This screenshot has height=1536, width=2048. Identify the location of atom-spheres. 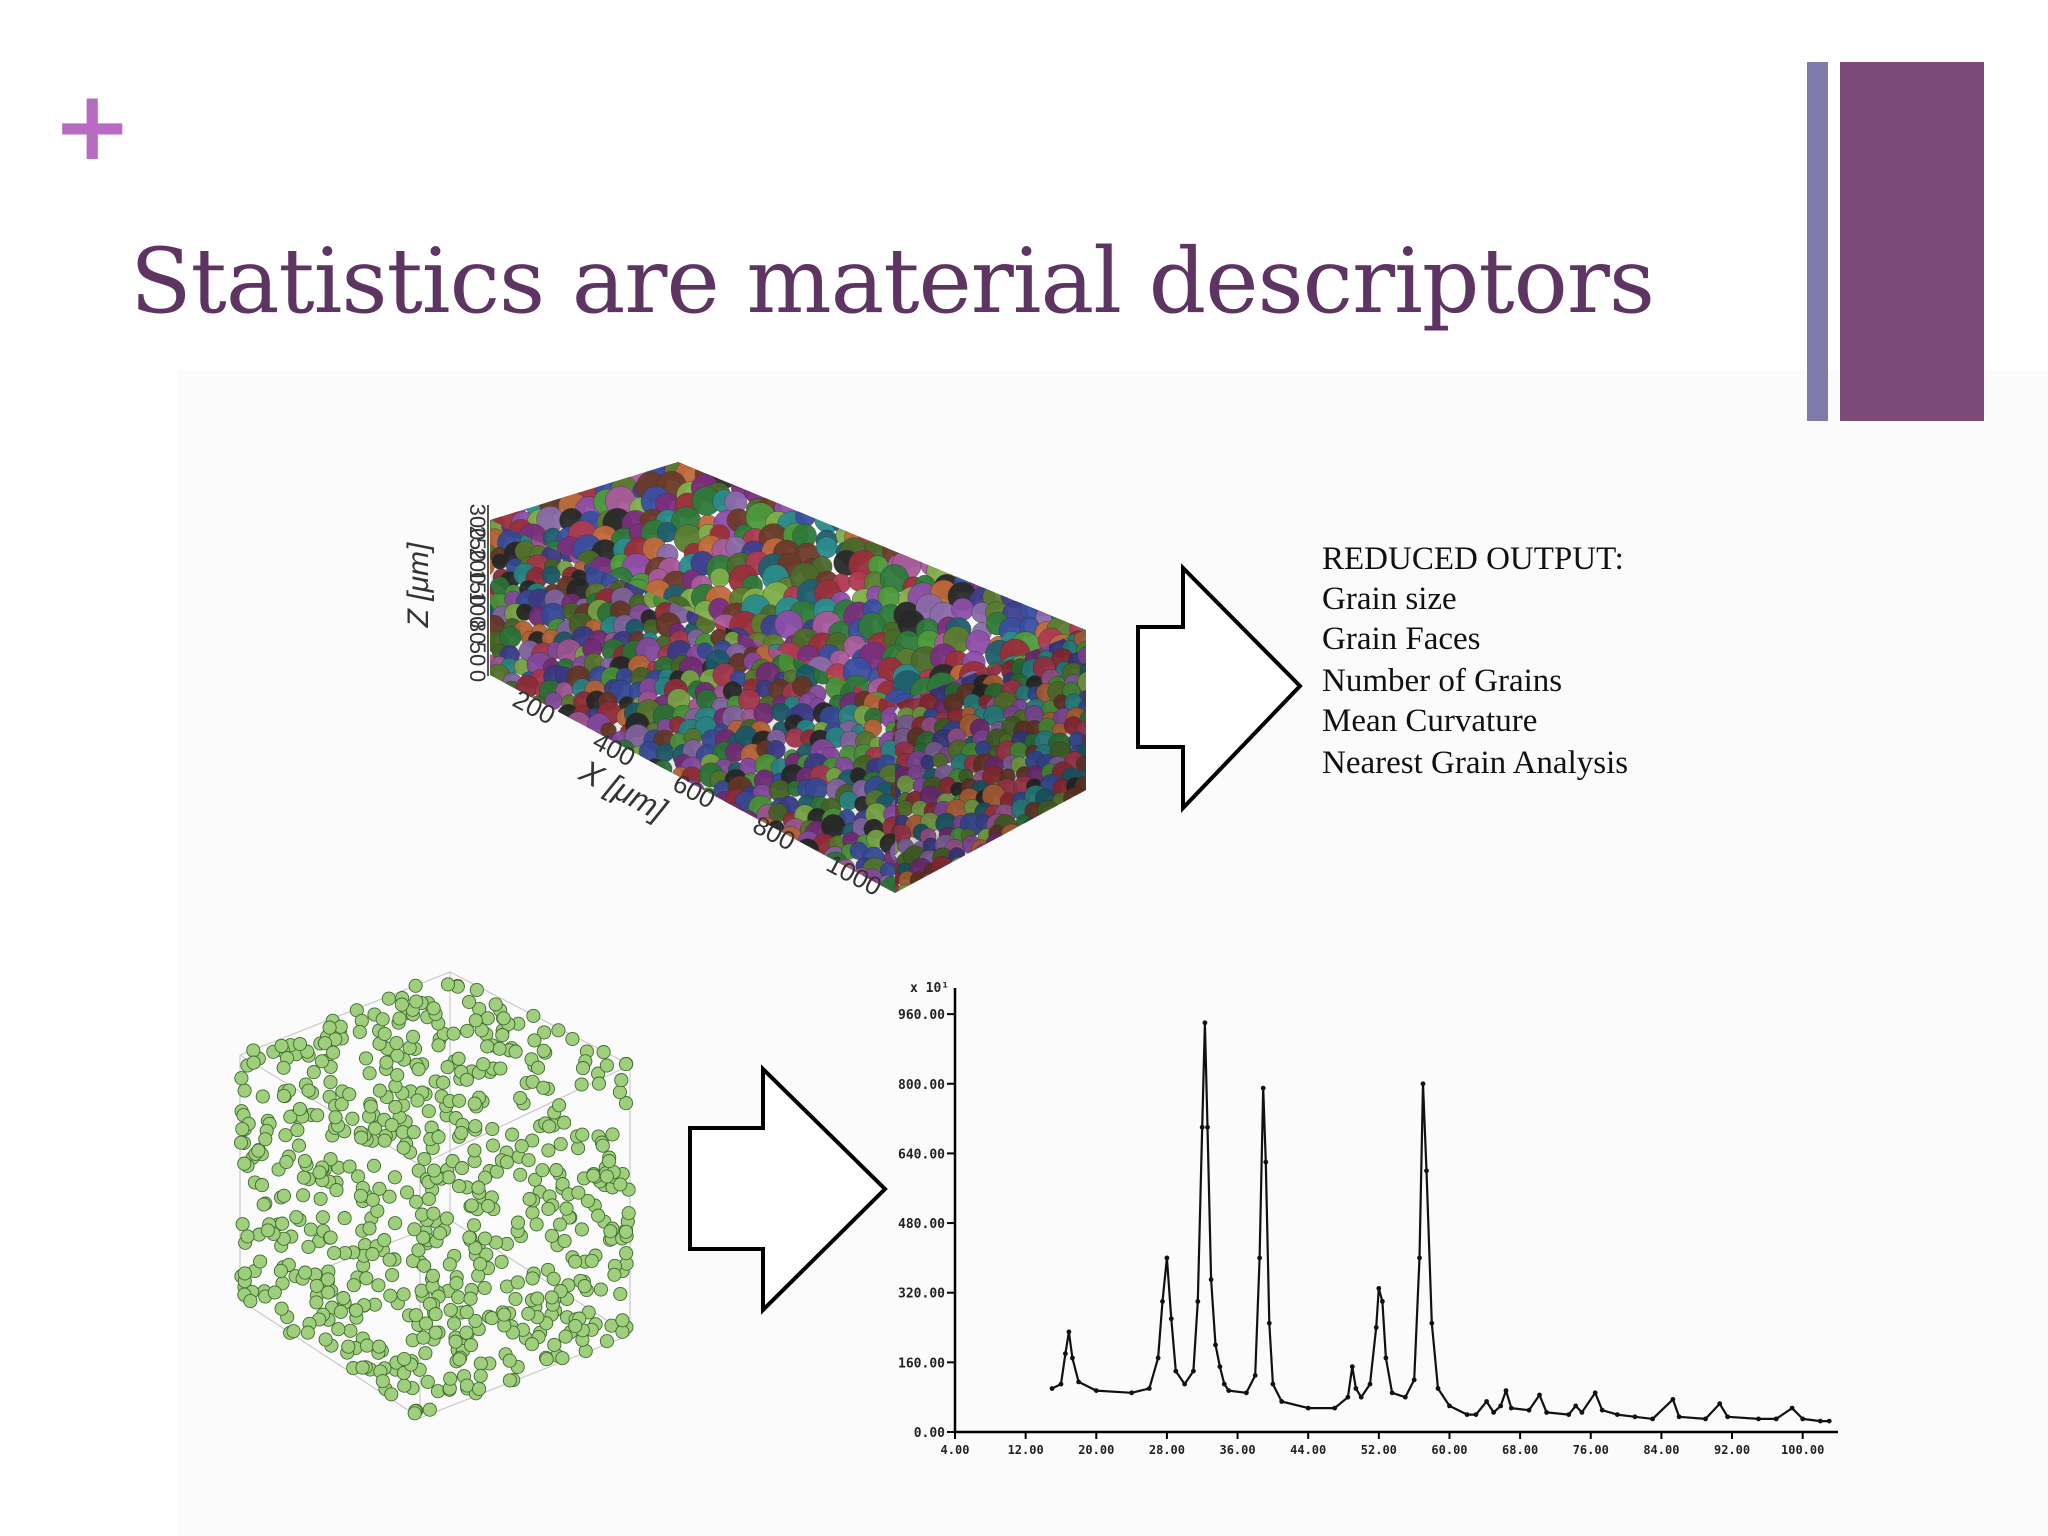
(434, 1199).